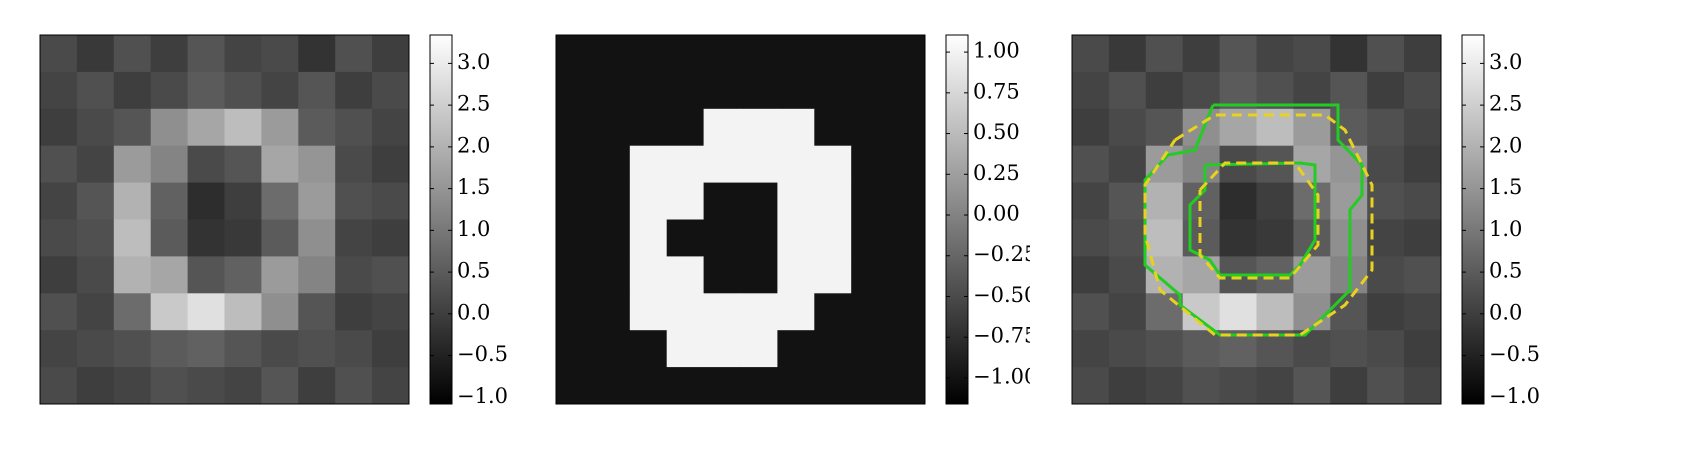 The width and height of the screenshot is (1708, 472). Describe the element at coordinates (1505, 62) in the screenshot. I see `colorbar-tick-label: 3.0` at that location.